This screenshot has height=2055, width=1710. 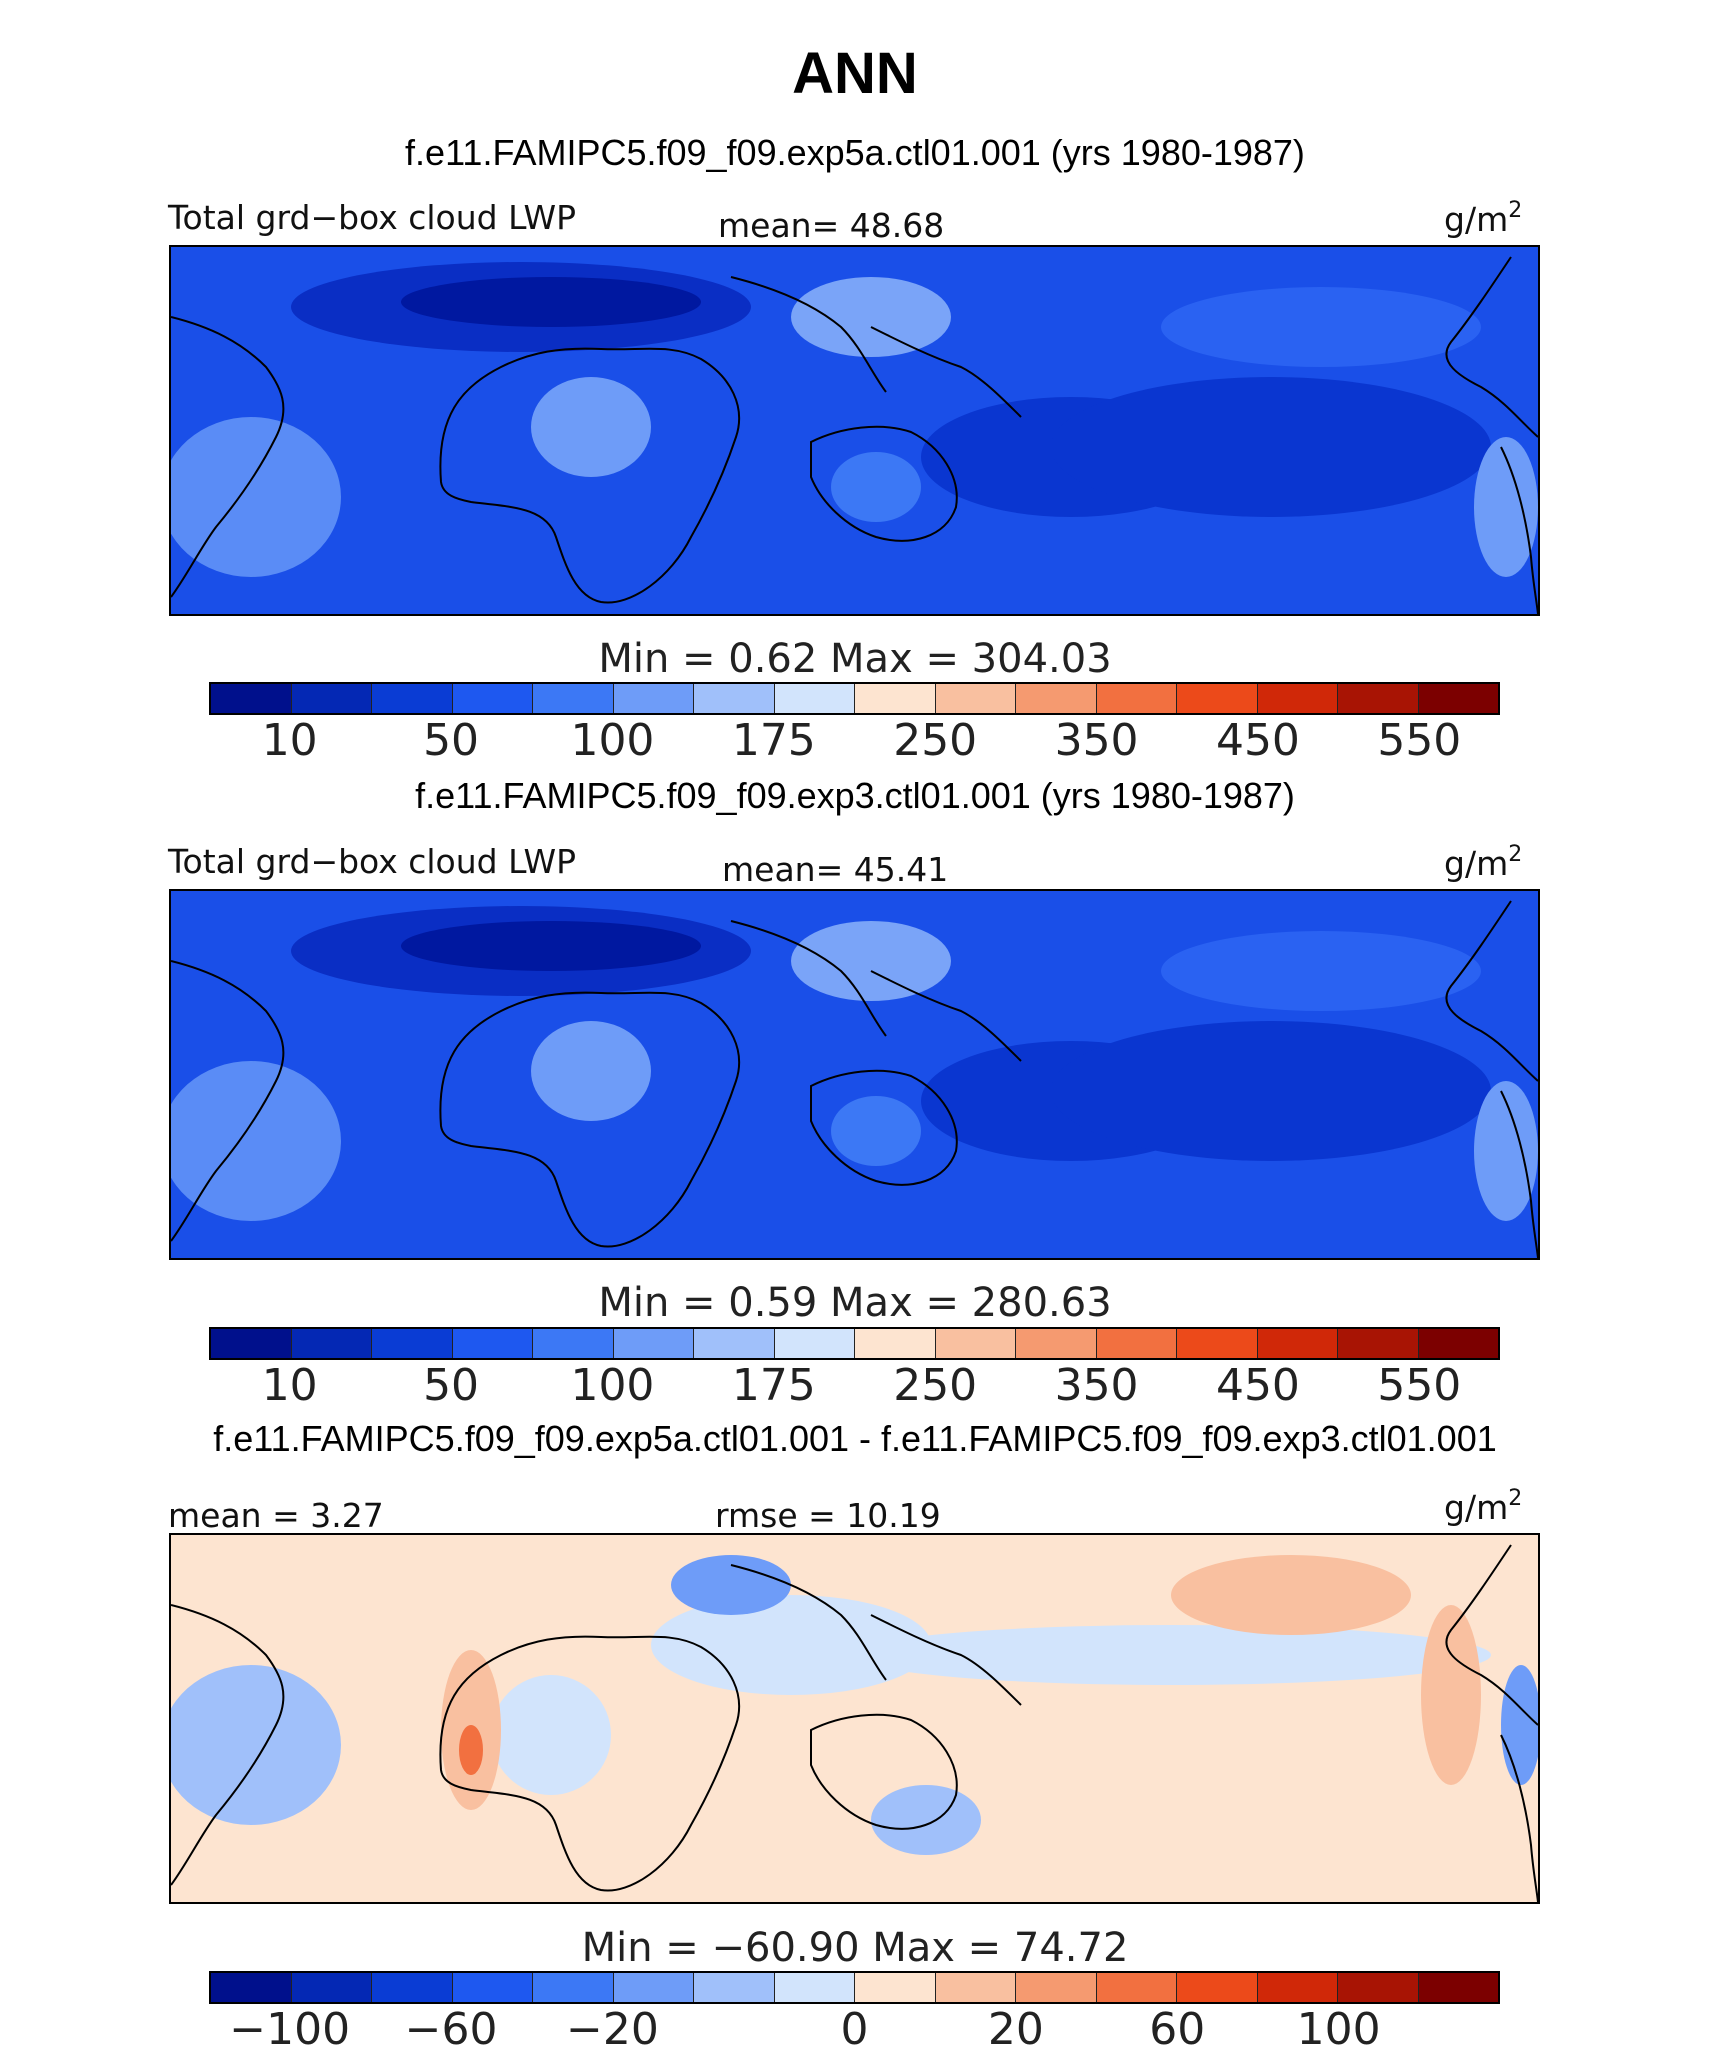 I want to click on panel-2-variable-label: Total grd−box cloud LWP, so click(x=372, y=861).